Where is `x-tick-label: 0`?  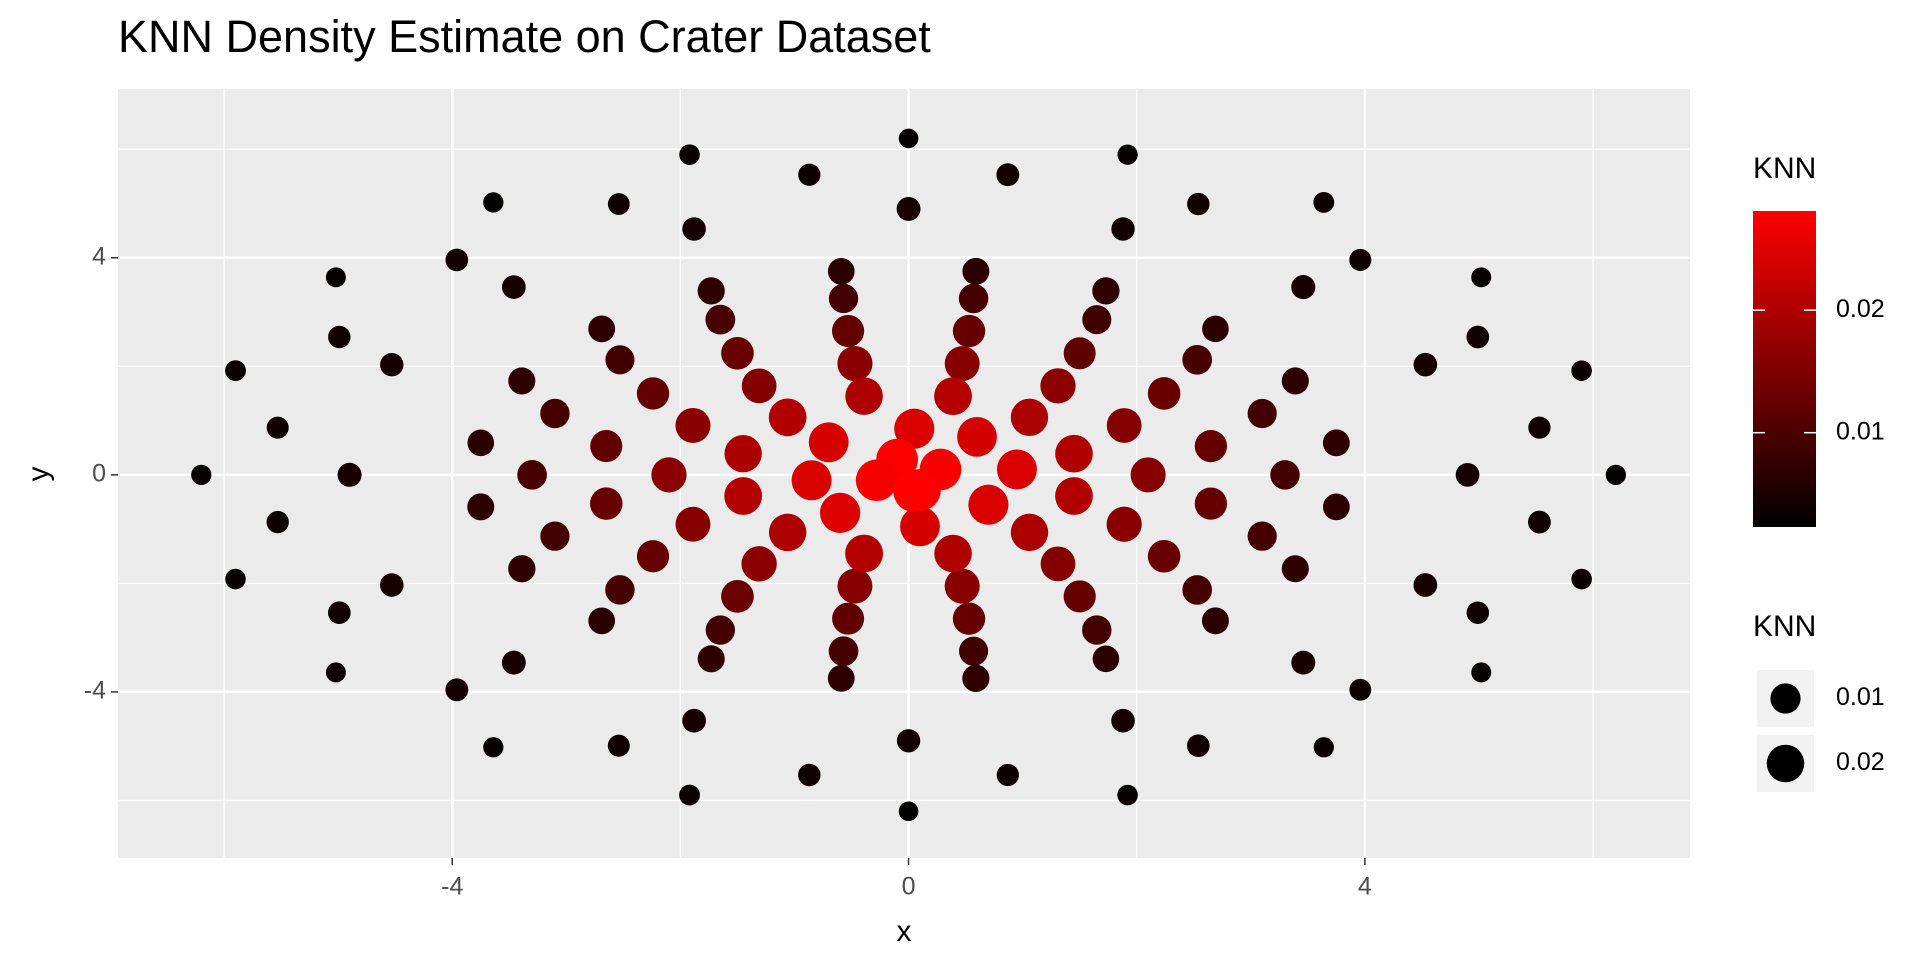 x-tick-label: 0 is located at coordinates (909, 887).